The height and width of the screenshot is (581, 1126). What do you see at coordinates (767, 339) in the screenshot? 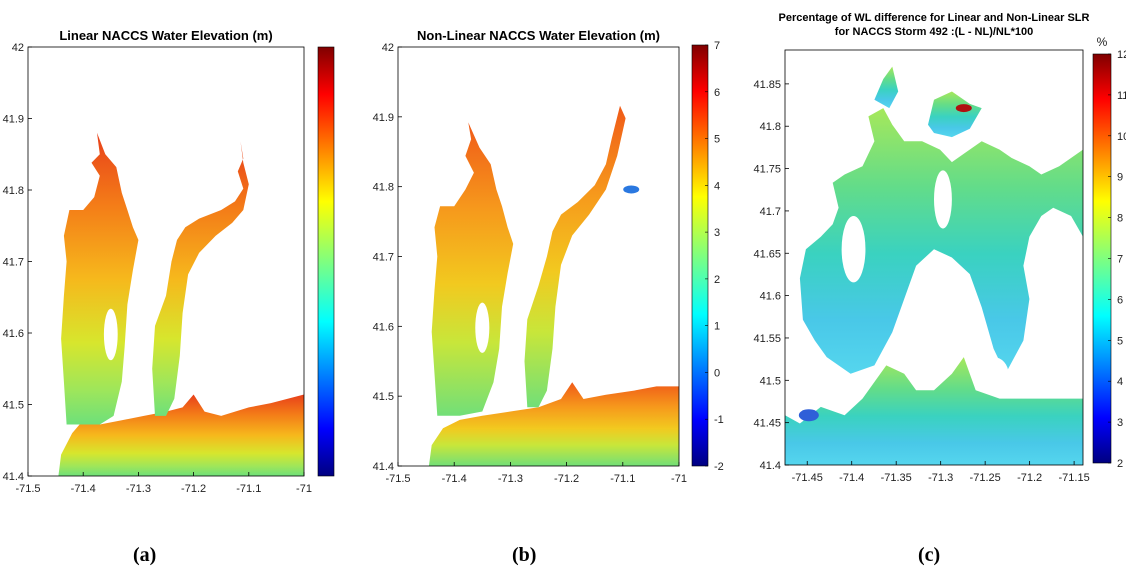
I see `y-tick-label: 41.55` at bounding box center [767, 339].